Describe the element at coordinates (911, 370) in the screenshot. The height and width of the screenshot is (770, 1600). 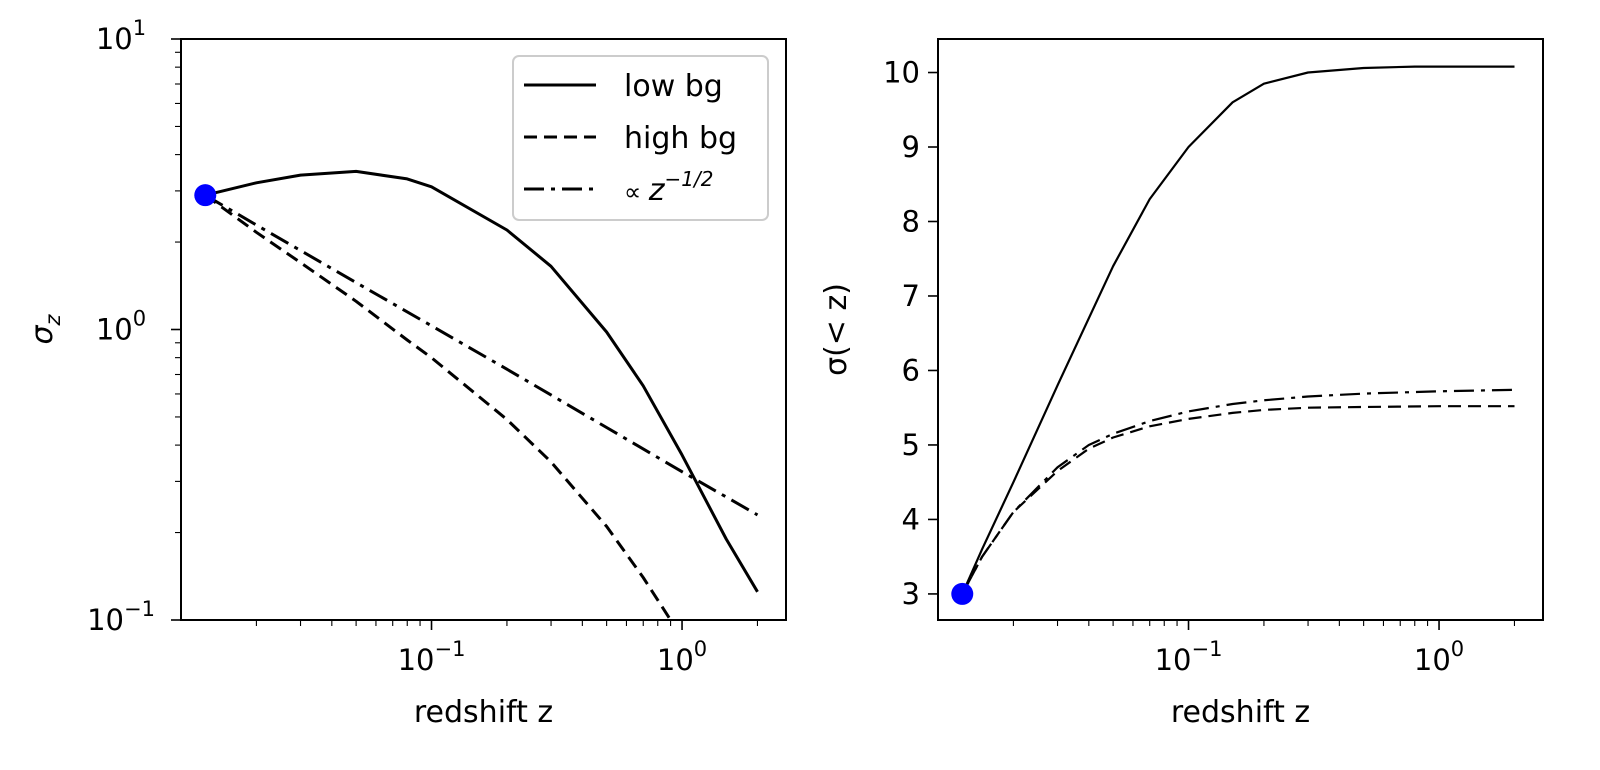
I see `y-tick-label: 6` at that location.